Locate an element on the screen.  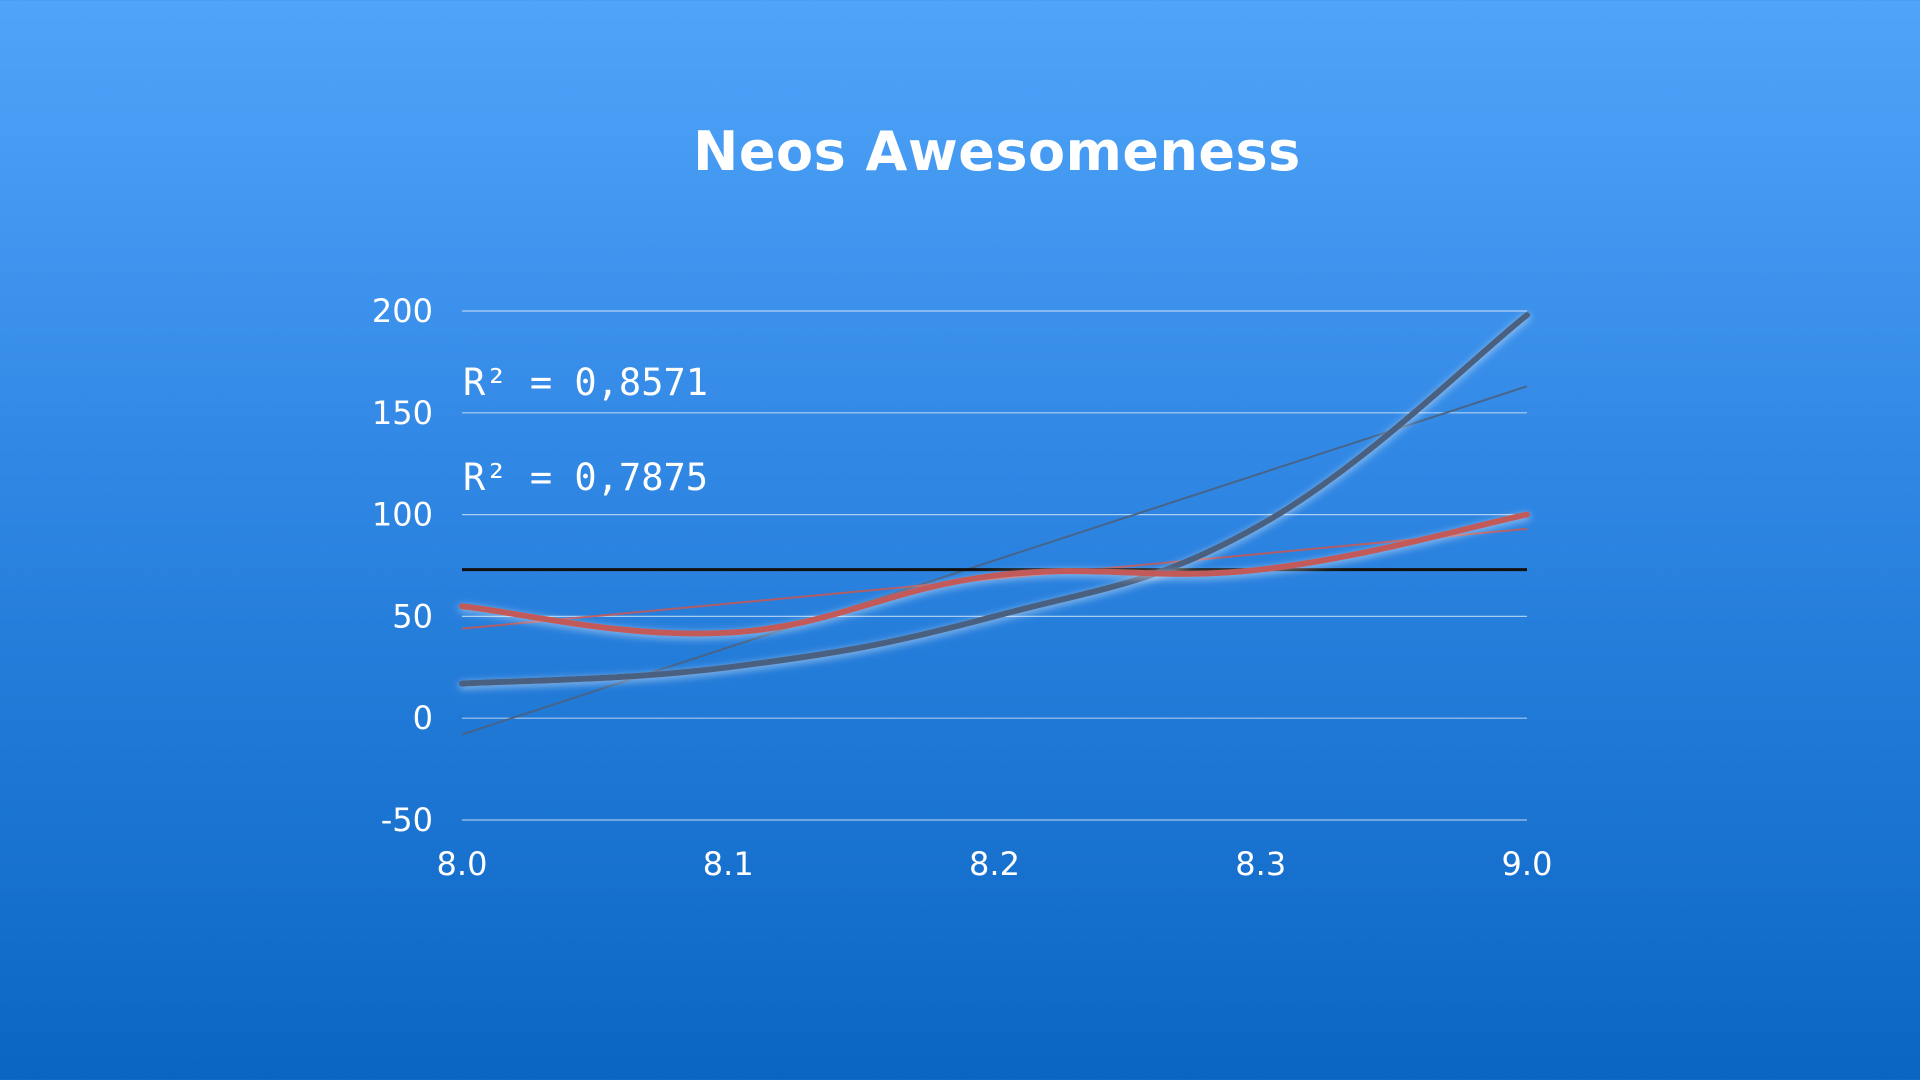
x-tick-label: 8.2 is located at coordinates (994, 864).